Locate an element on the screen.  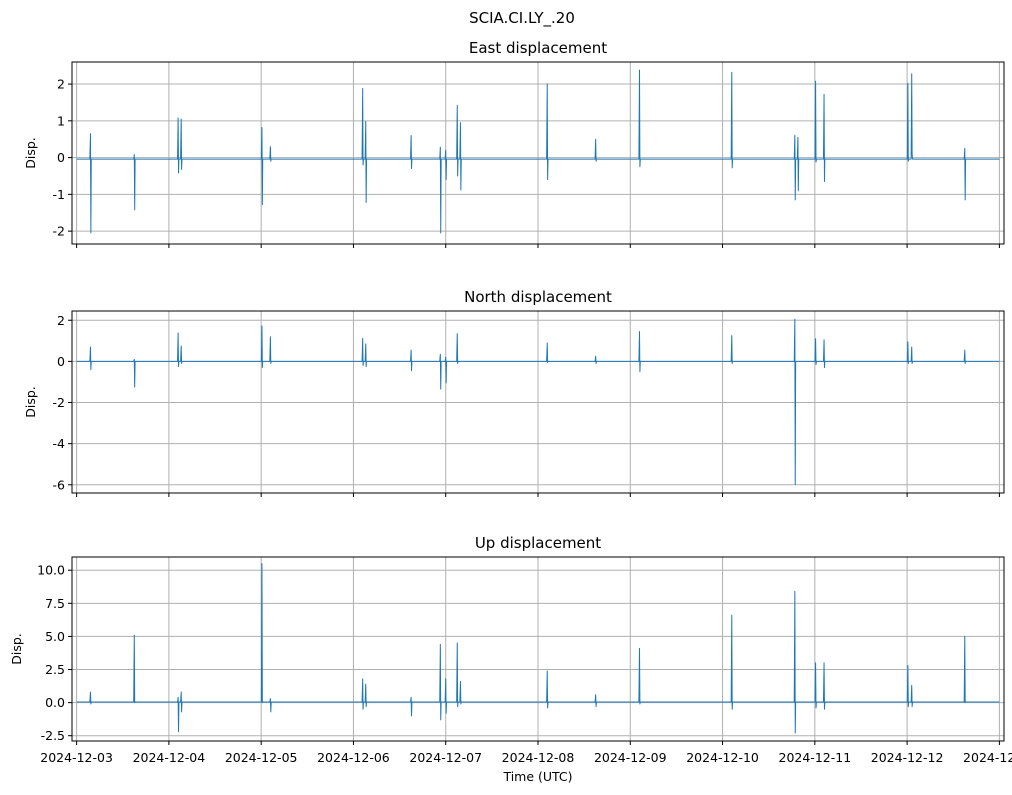
x-tick-label: 2024-12-08 is located at coordinates (538, 757).